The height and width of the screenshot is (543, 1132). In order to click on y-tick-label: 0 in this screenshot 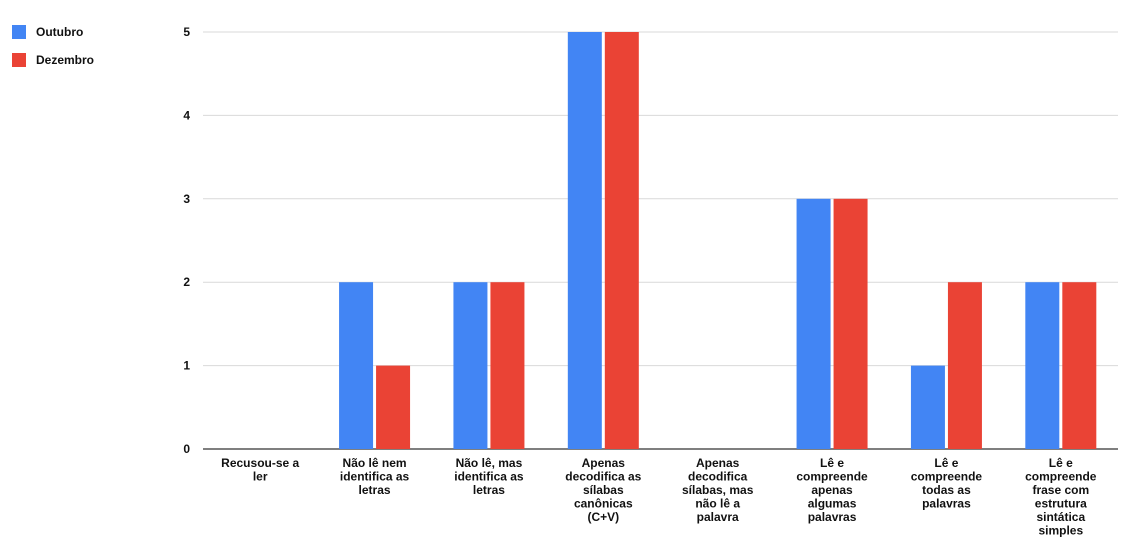, I will do `click(186, 449)`.